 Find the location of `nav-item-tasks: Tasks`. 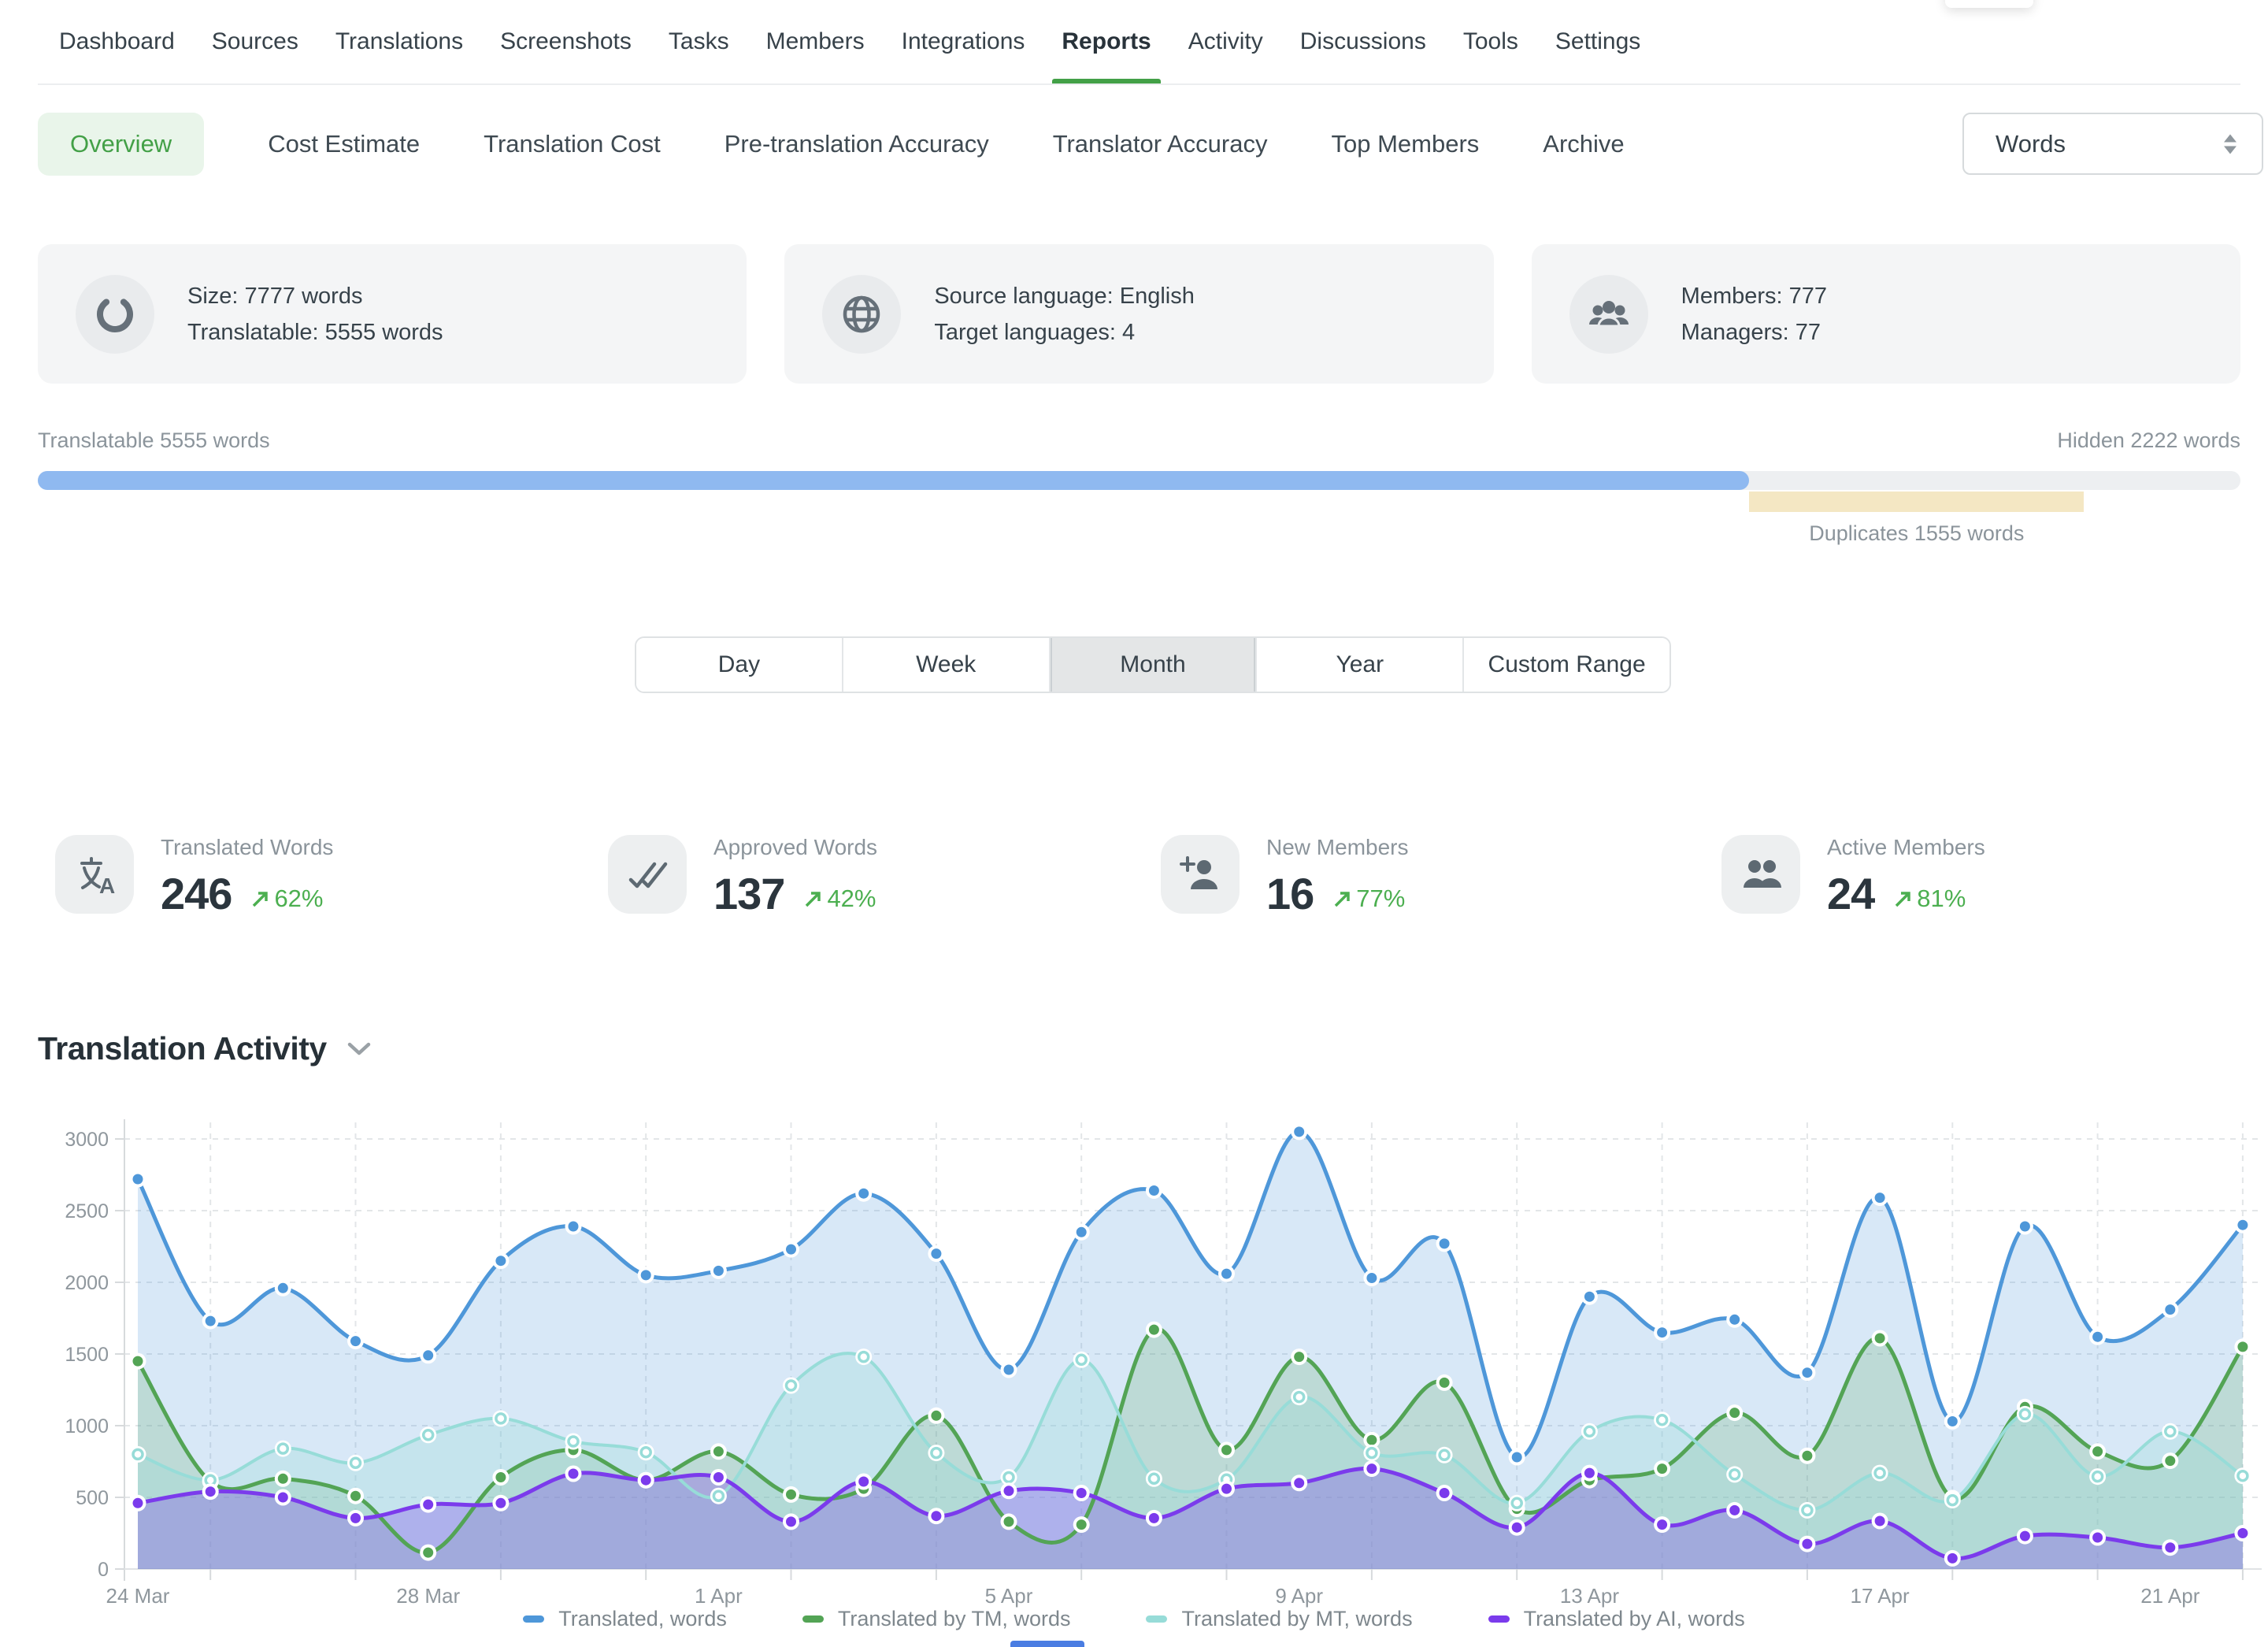

nav-item-tasks: Tasks is located at coordinates (698, 41).